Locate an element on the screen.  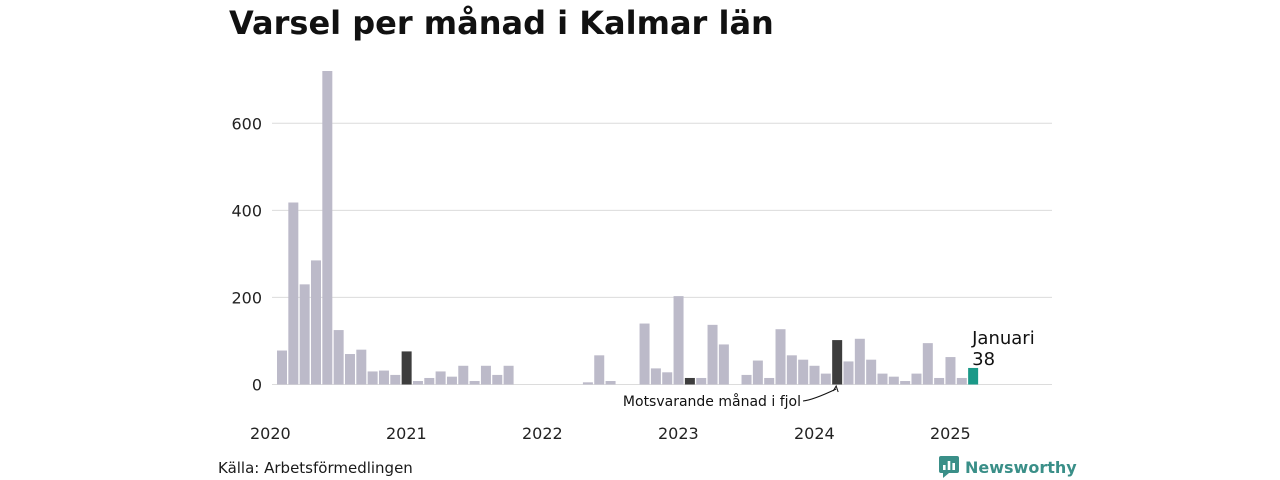
y-tick-label: 400 is located at coordinates (246, 210).